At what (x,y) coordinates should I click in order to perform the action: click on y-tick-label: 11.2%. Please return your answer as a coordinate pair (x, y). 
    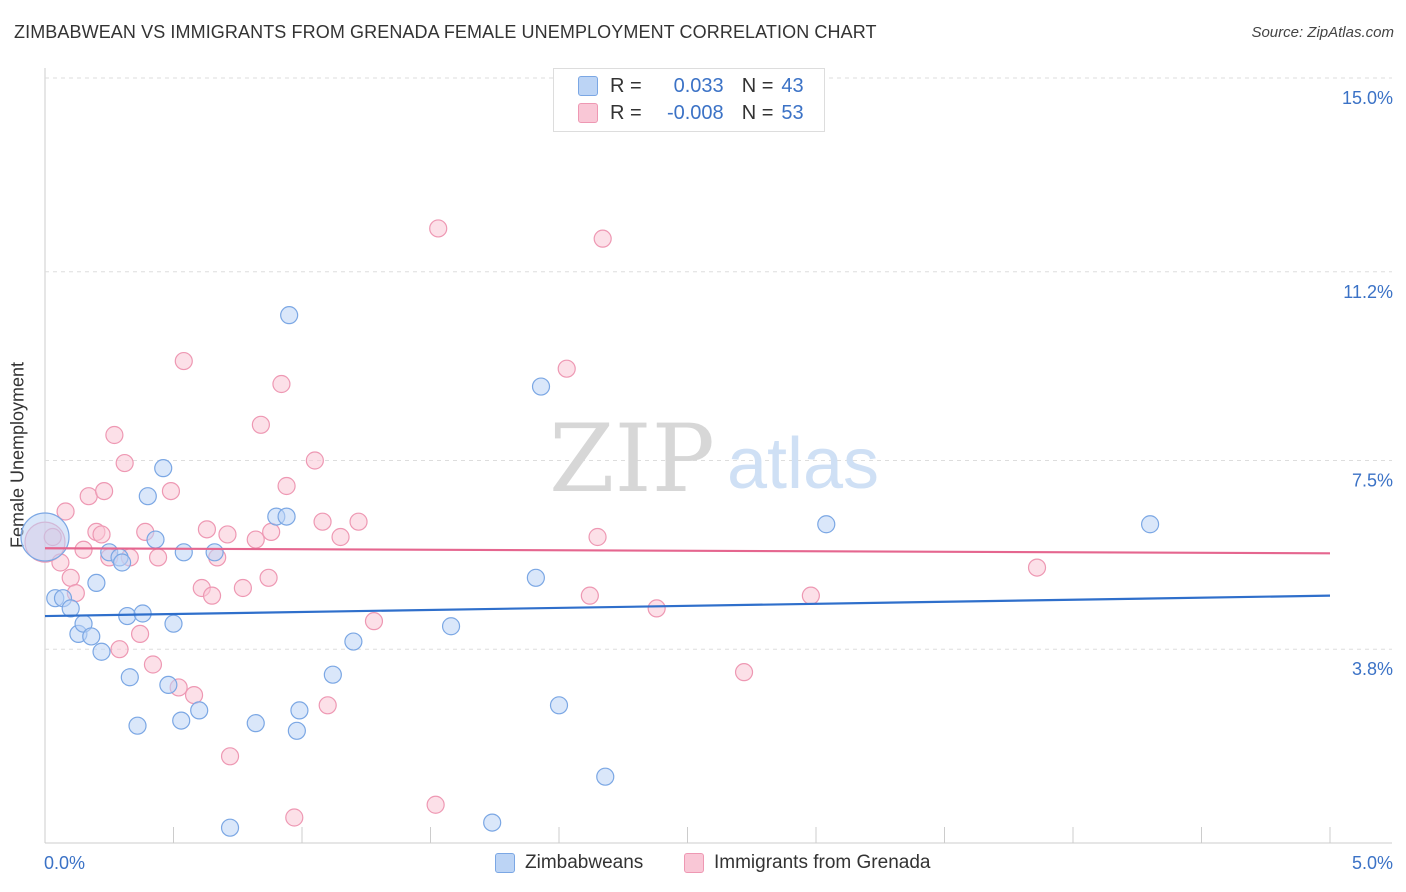
    Looking at the image, I should click on (1368, 292).